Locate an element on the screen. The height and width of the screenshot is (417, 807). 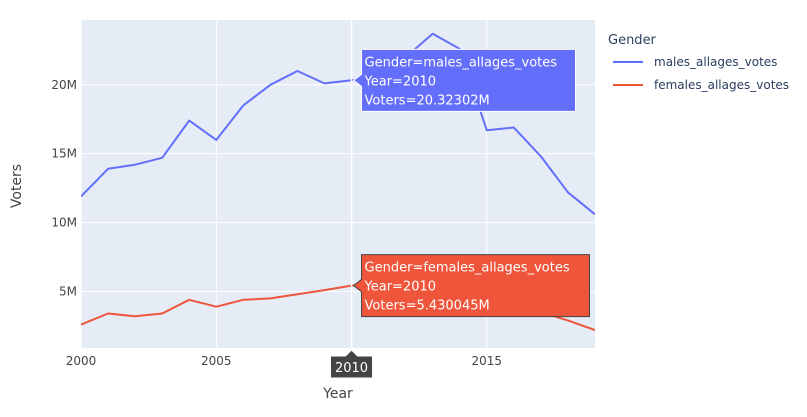
y-tick-label: 15M is located at coordinates (64, 154).